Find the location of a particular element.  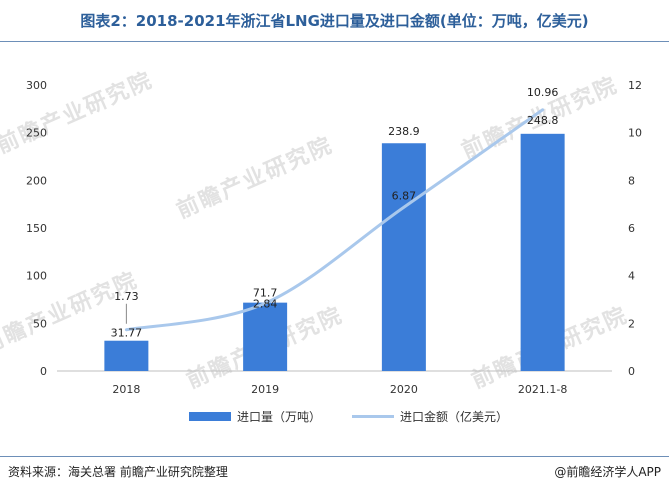

line-value-label: 10.96 is located at coordinates (543, 92).